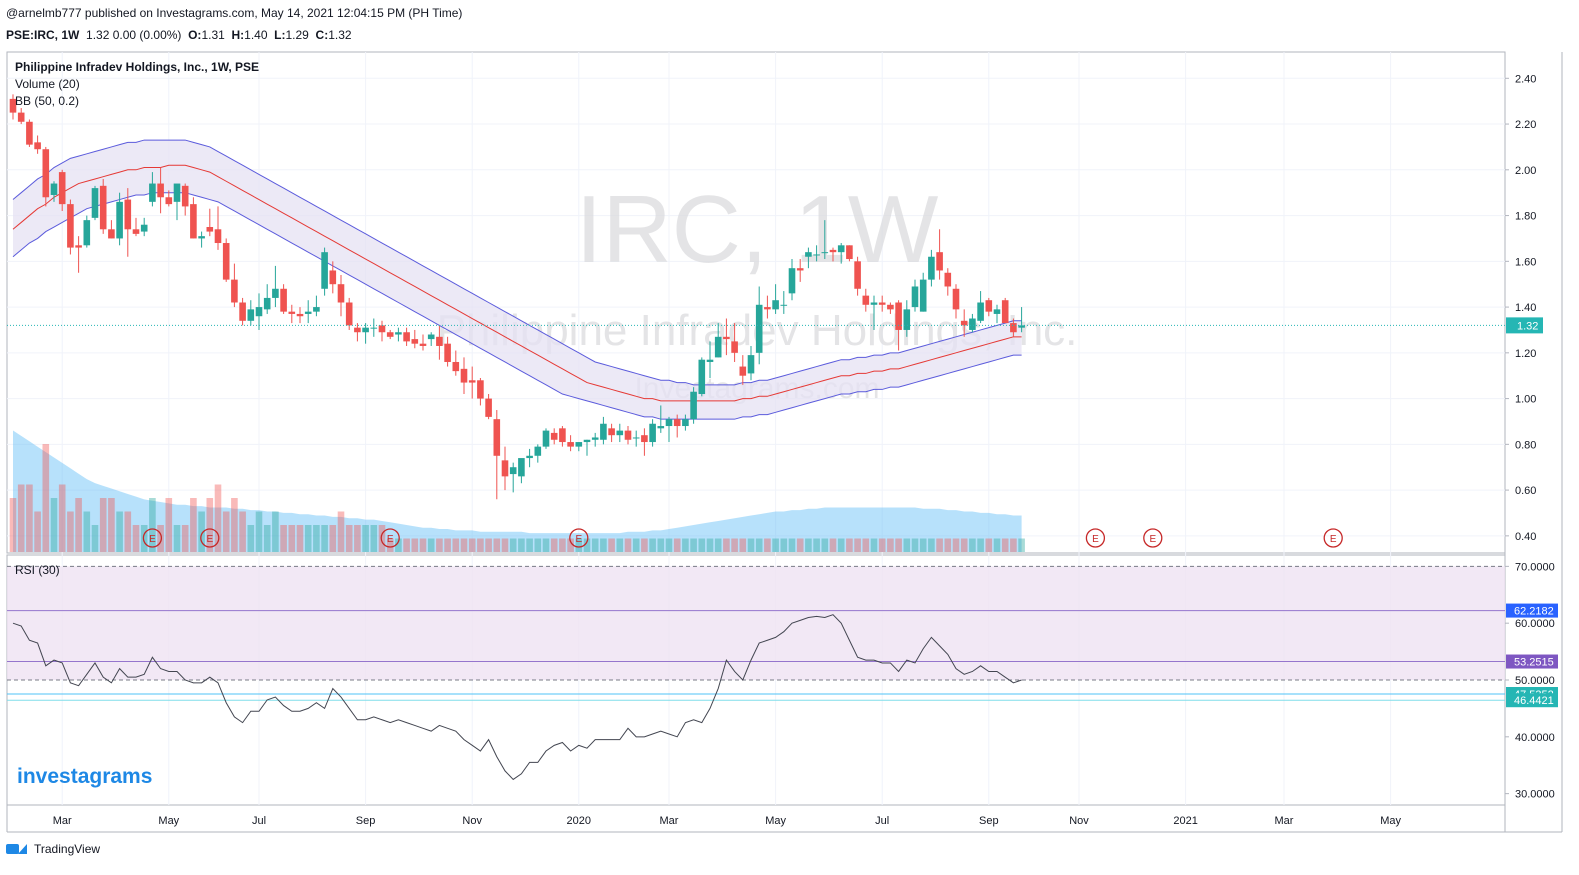 This screenshot has height=875, width=1579. What do you see at coordinates (757, 229) in the screenshot?
I see `watermark-symbol: IRC, 1W` at bounding box center [757, 229].